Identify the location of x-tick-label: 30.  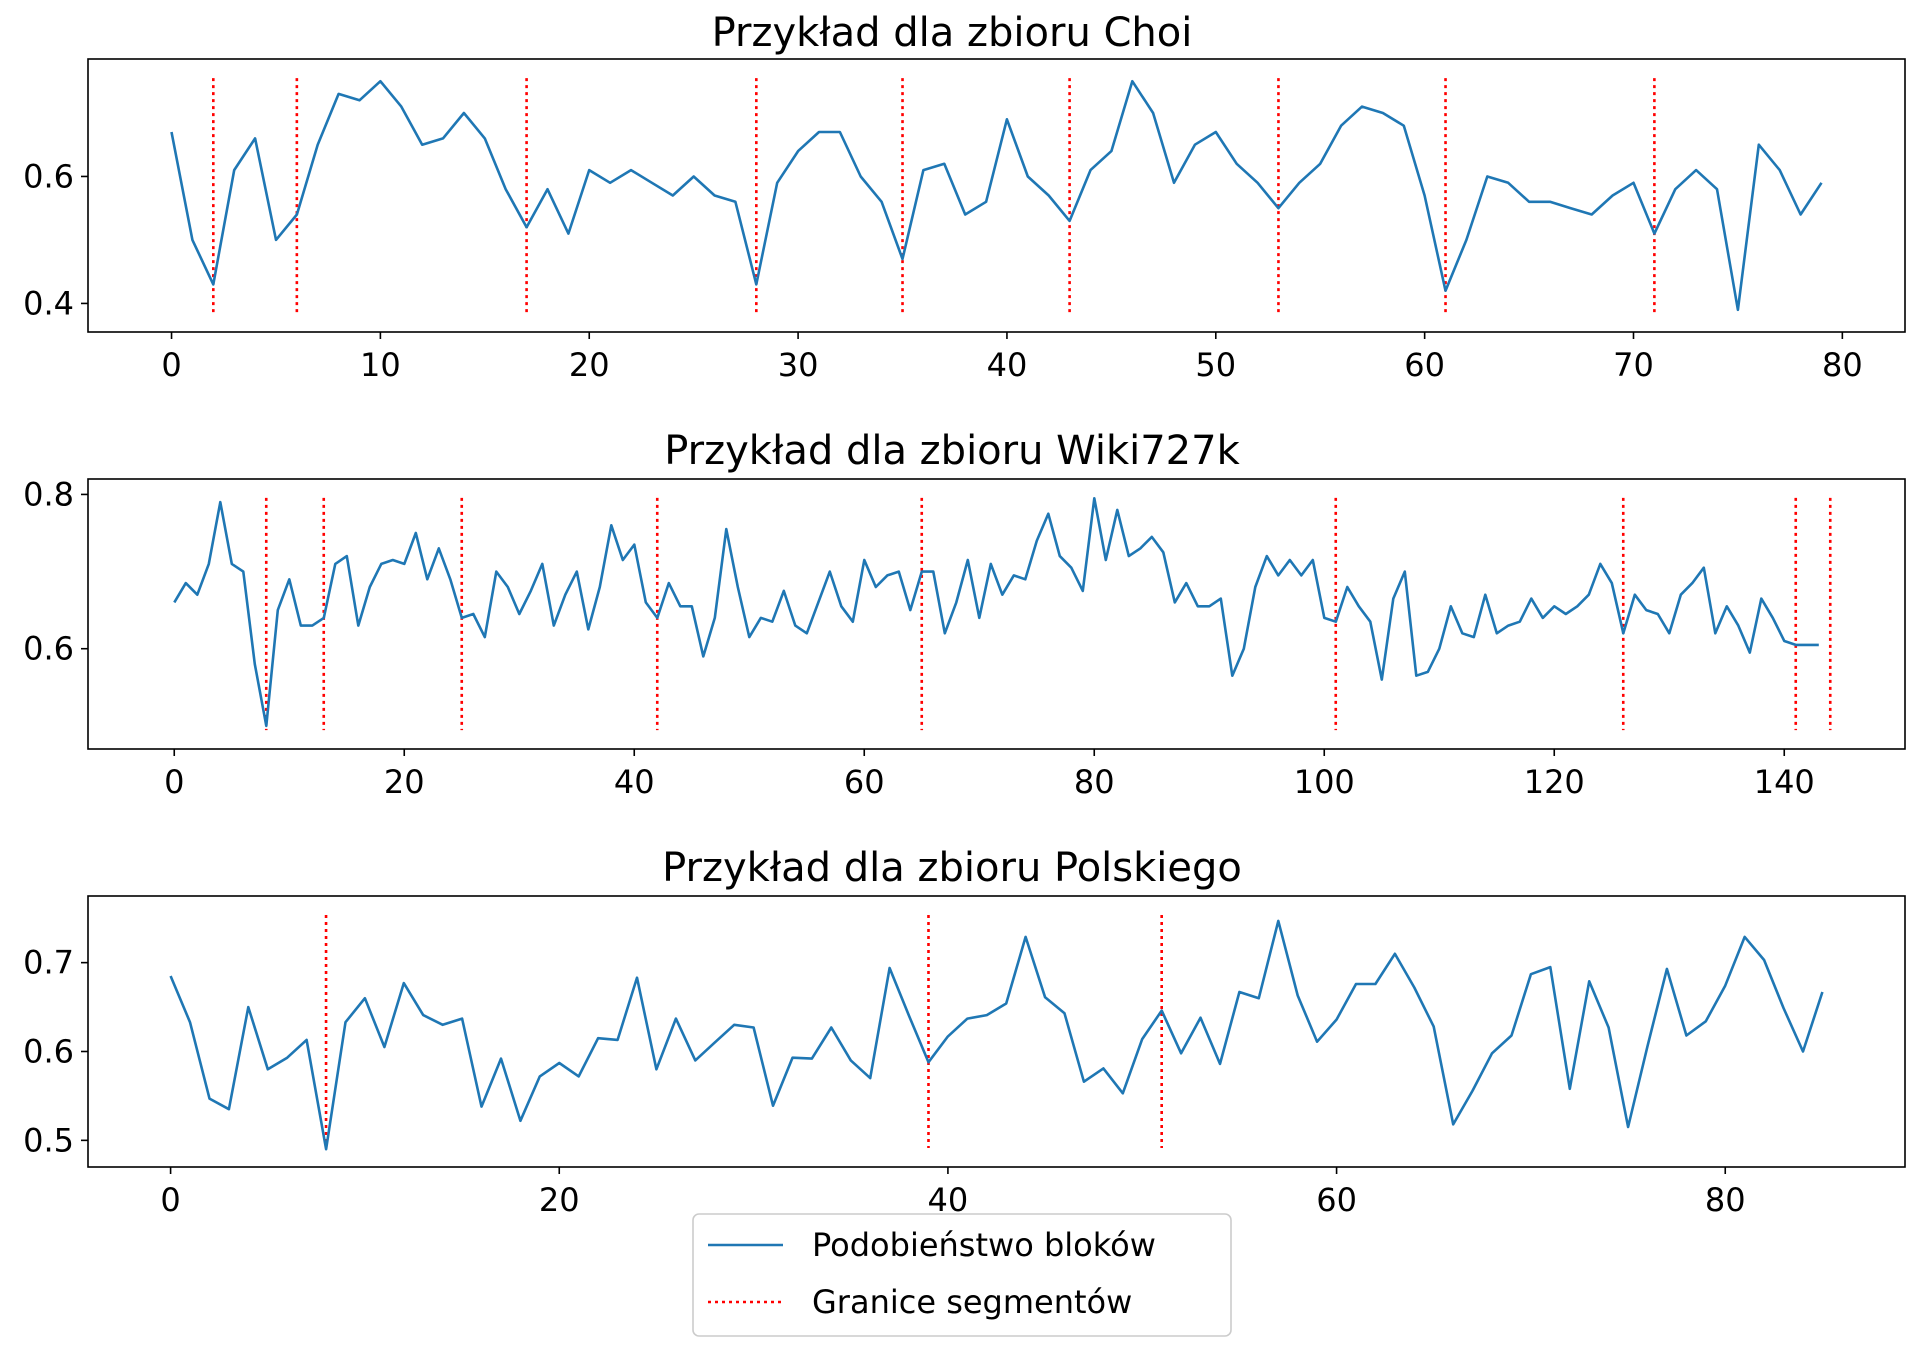
(798, 365).